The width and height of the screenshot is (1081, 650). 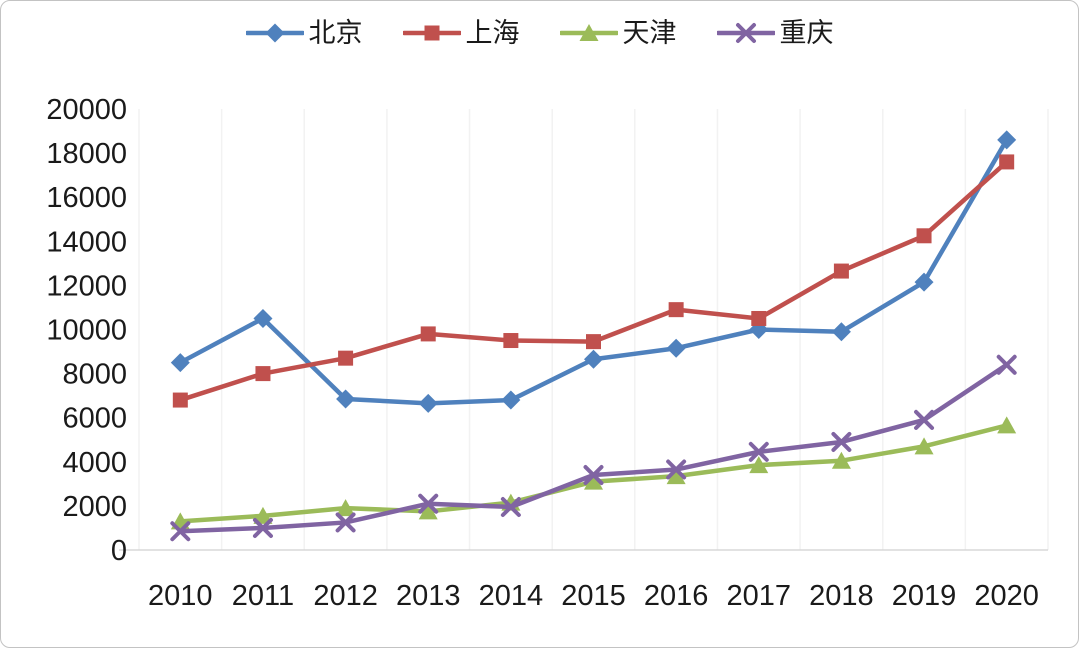 I want to click on x-axis-tick-label: 2010, so click(x=180, y=596).